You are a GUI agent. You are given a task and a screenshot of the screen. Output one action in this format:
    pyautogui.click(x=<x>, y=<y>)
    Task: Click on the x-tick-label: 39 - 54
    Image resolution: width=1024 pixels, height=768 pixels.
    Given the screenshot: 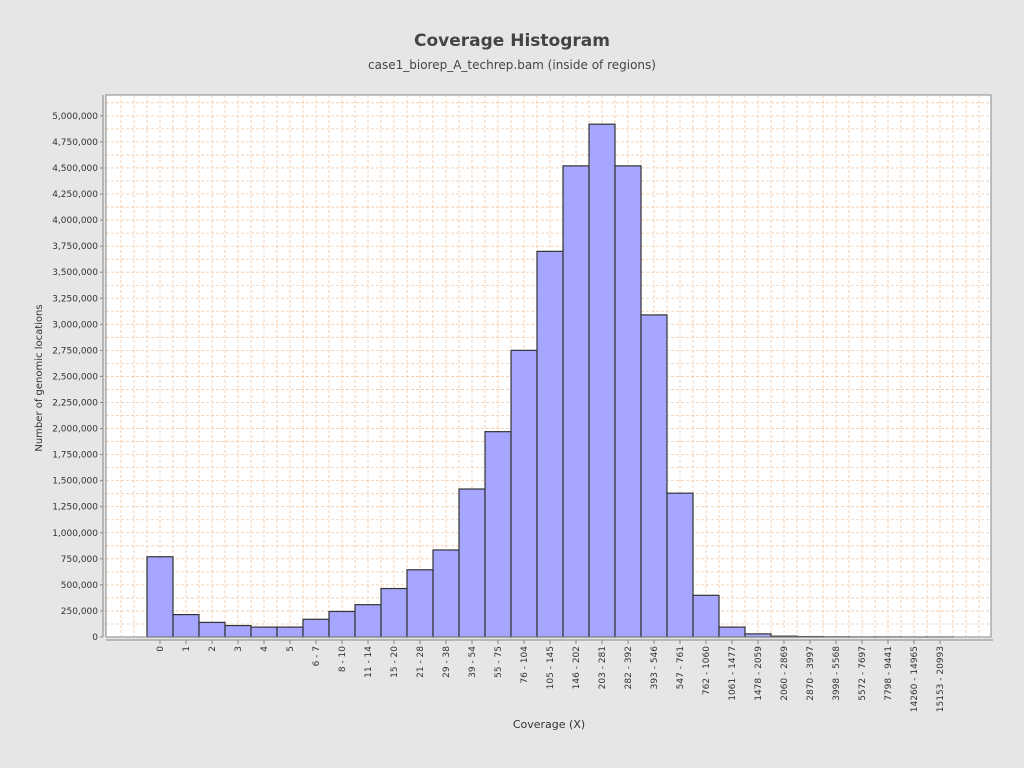 What is the action you would take?
    pyautogui.click(x=473, y=662)
    